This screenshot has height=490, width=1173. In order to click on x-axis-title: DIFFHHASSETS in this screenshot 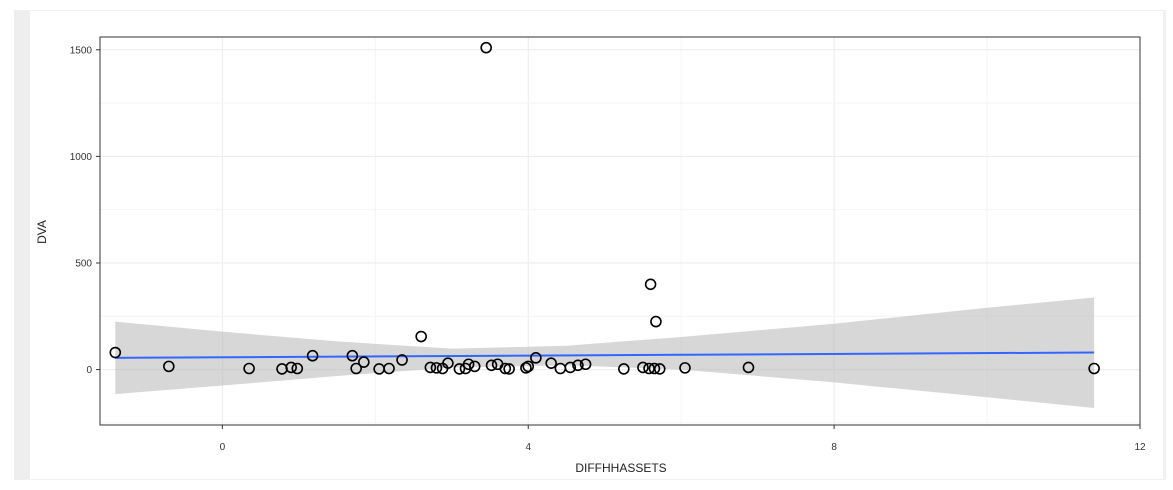, I will do `click(620, 468)`.